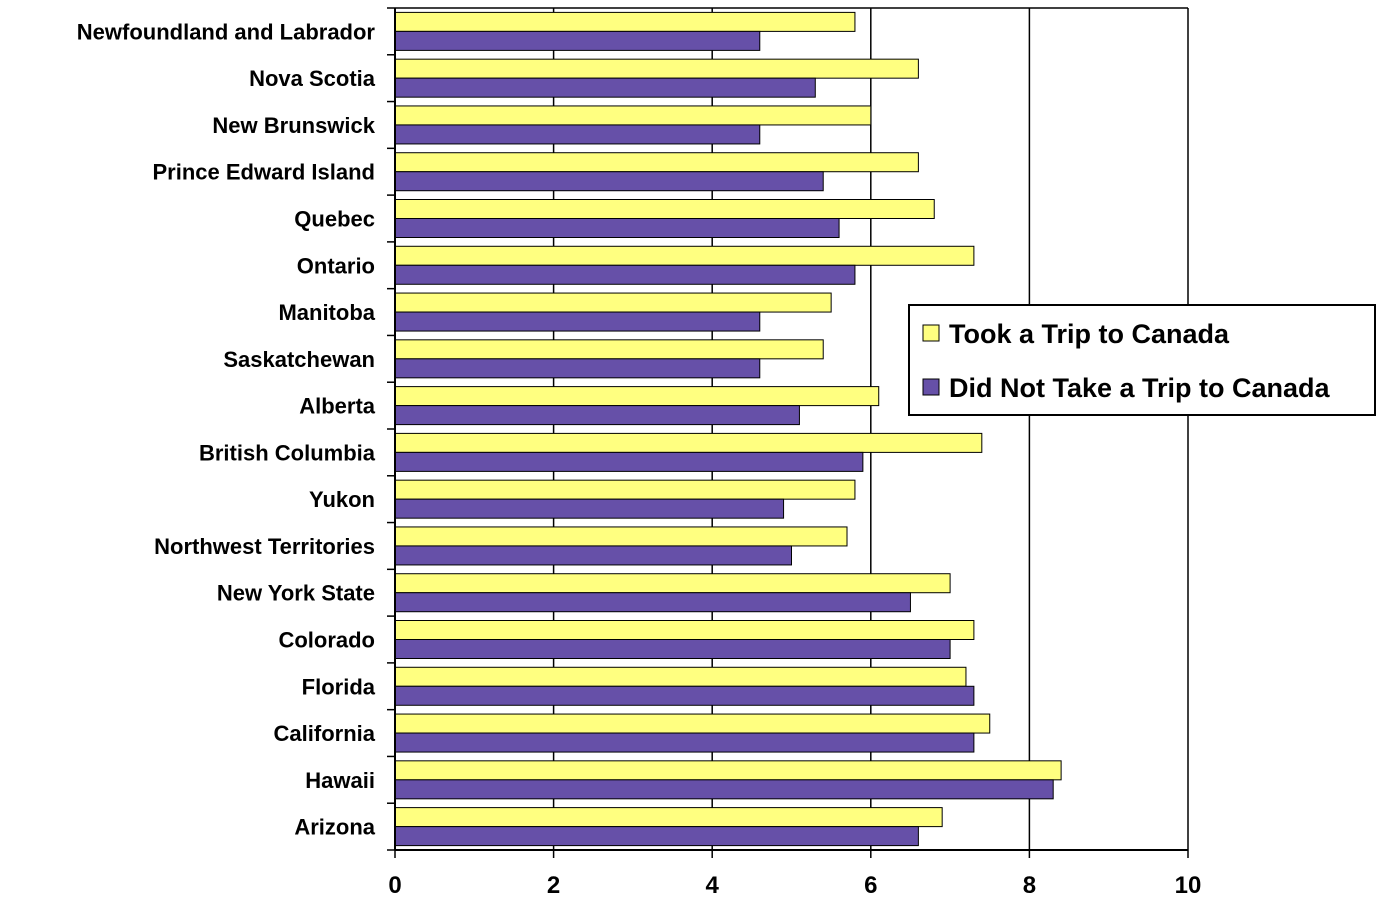  I want to click on category-label-new-york-state: New York State, so click(296, 593).